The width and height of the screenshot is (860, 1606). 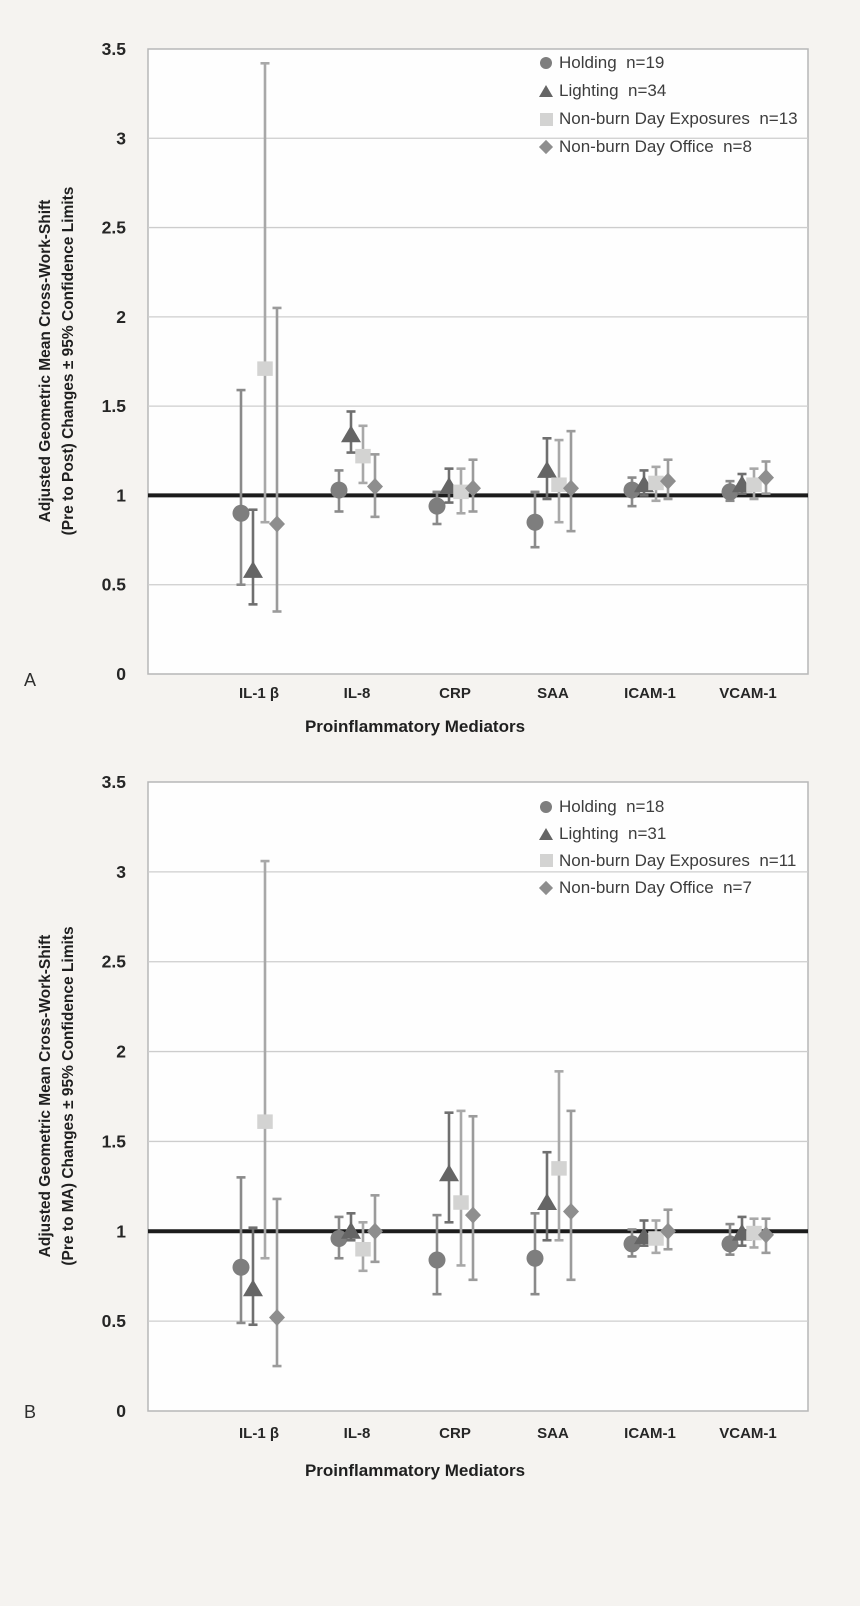 I want to click on panel-b-y-tick-2: 2, so click(x=121, y=1052).